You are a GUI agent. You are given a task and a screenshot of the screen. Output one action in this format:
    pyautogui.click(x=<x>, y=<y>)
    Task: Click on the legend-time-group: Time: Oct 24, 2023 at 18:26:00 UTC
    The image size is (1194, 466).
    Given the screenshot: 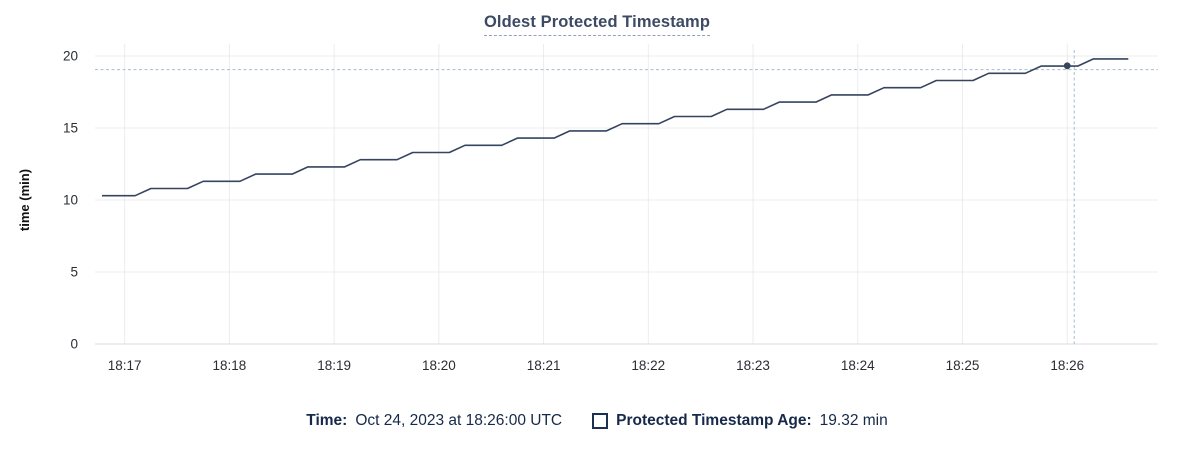 What is the action you would take?
    pyautogui.click(x=434, y=421)
    